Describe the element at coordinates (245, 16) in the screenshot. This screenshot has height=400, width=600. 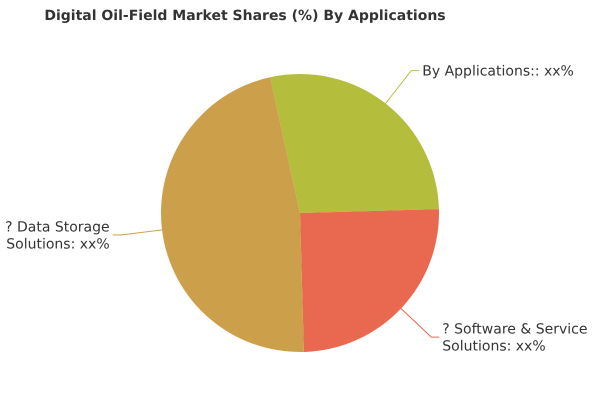
I see `chart-title: Digital Oil-Field Market Shares (%) By Applications` at that location.